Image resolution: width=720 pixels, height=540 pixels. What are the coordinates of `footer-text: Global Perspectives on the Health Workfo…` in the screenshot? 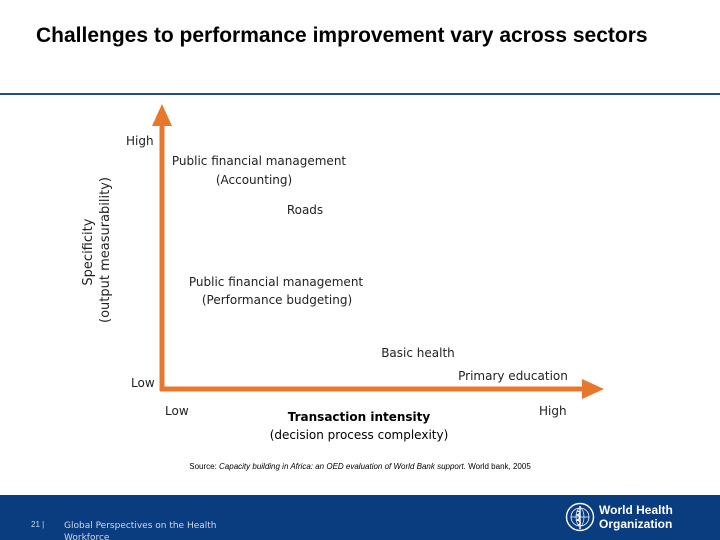 It's located at (140, 530).